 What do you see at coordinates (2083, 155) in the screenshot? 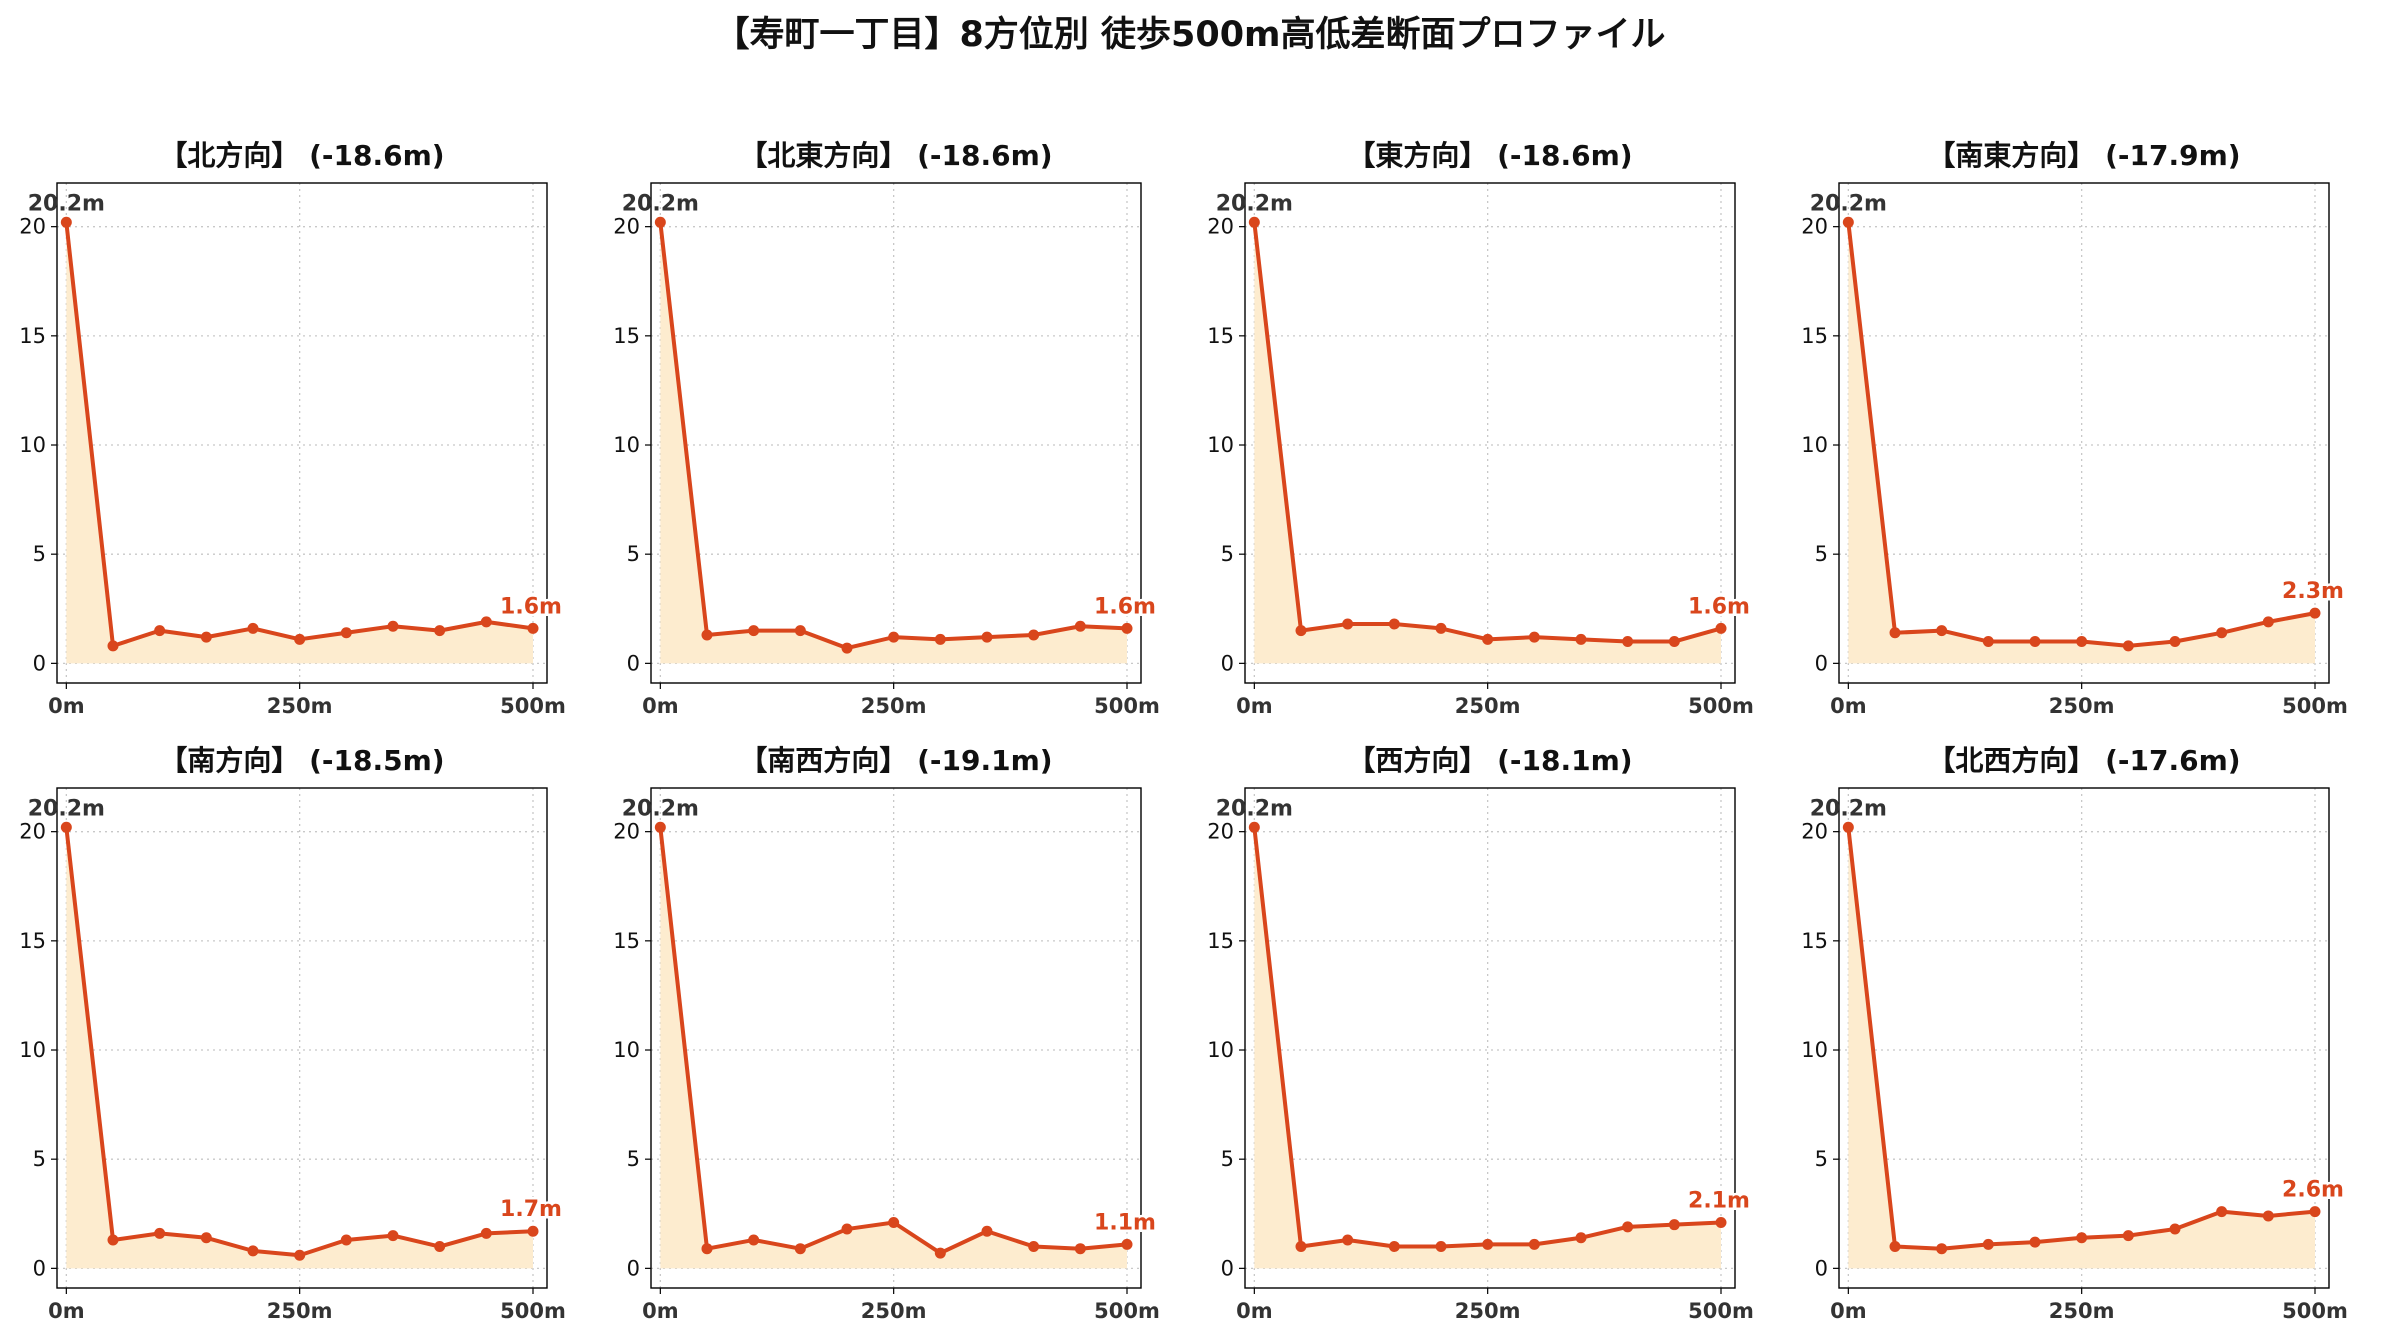
I see `panel-title: 【南東方向】 (-17.9m)` at bounding box center [2083, 155].